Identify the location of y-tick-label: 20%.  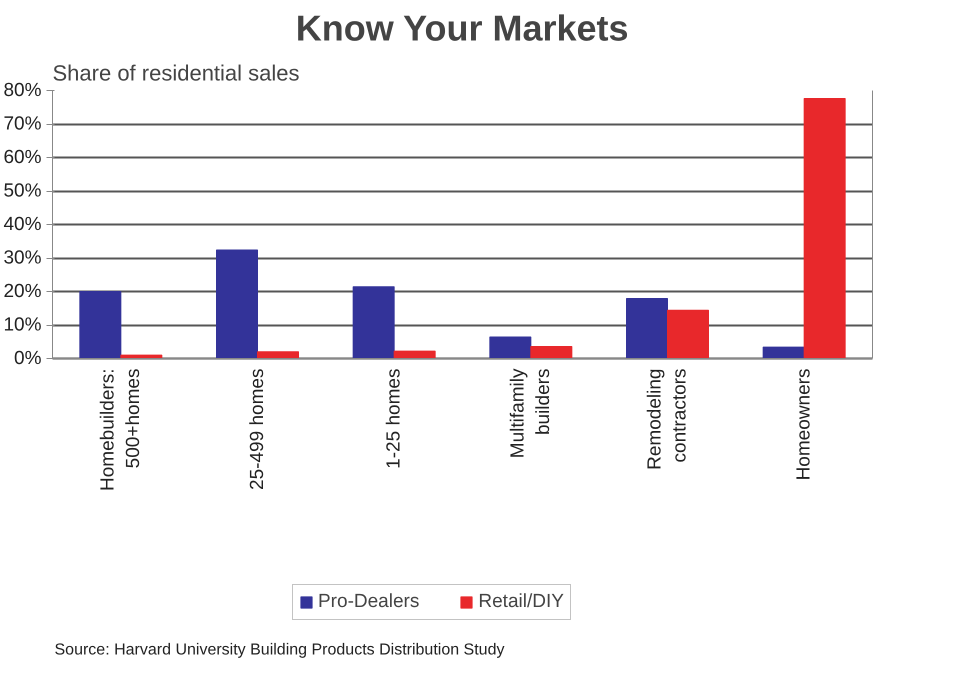
(22, 291).